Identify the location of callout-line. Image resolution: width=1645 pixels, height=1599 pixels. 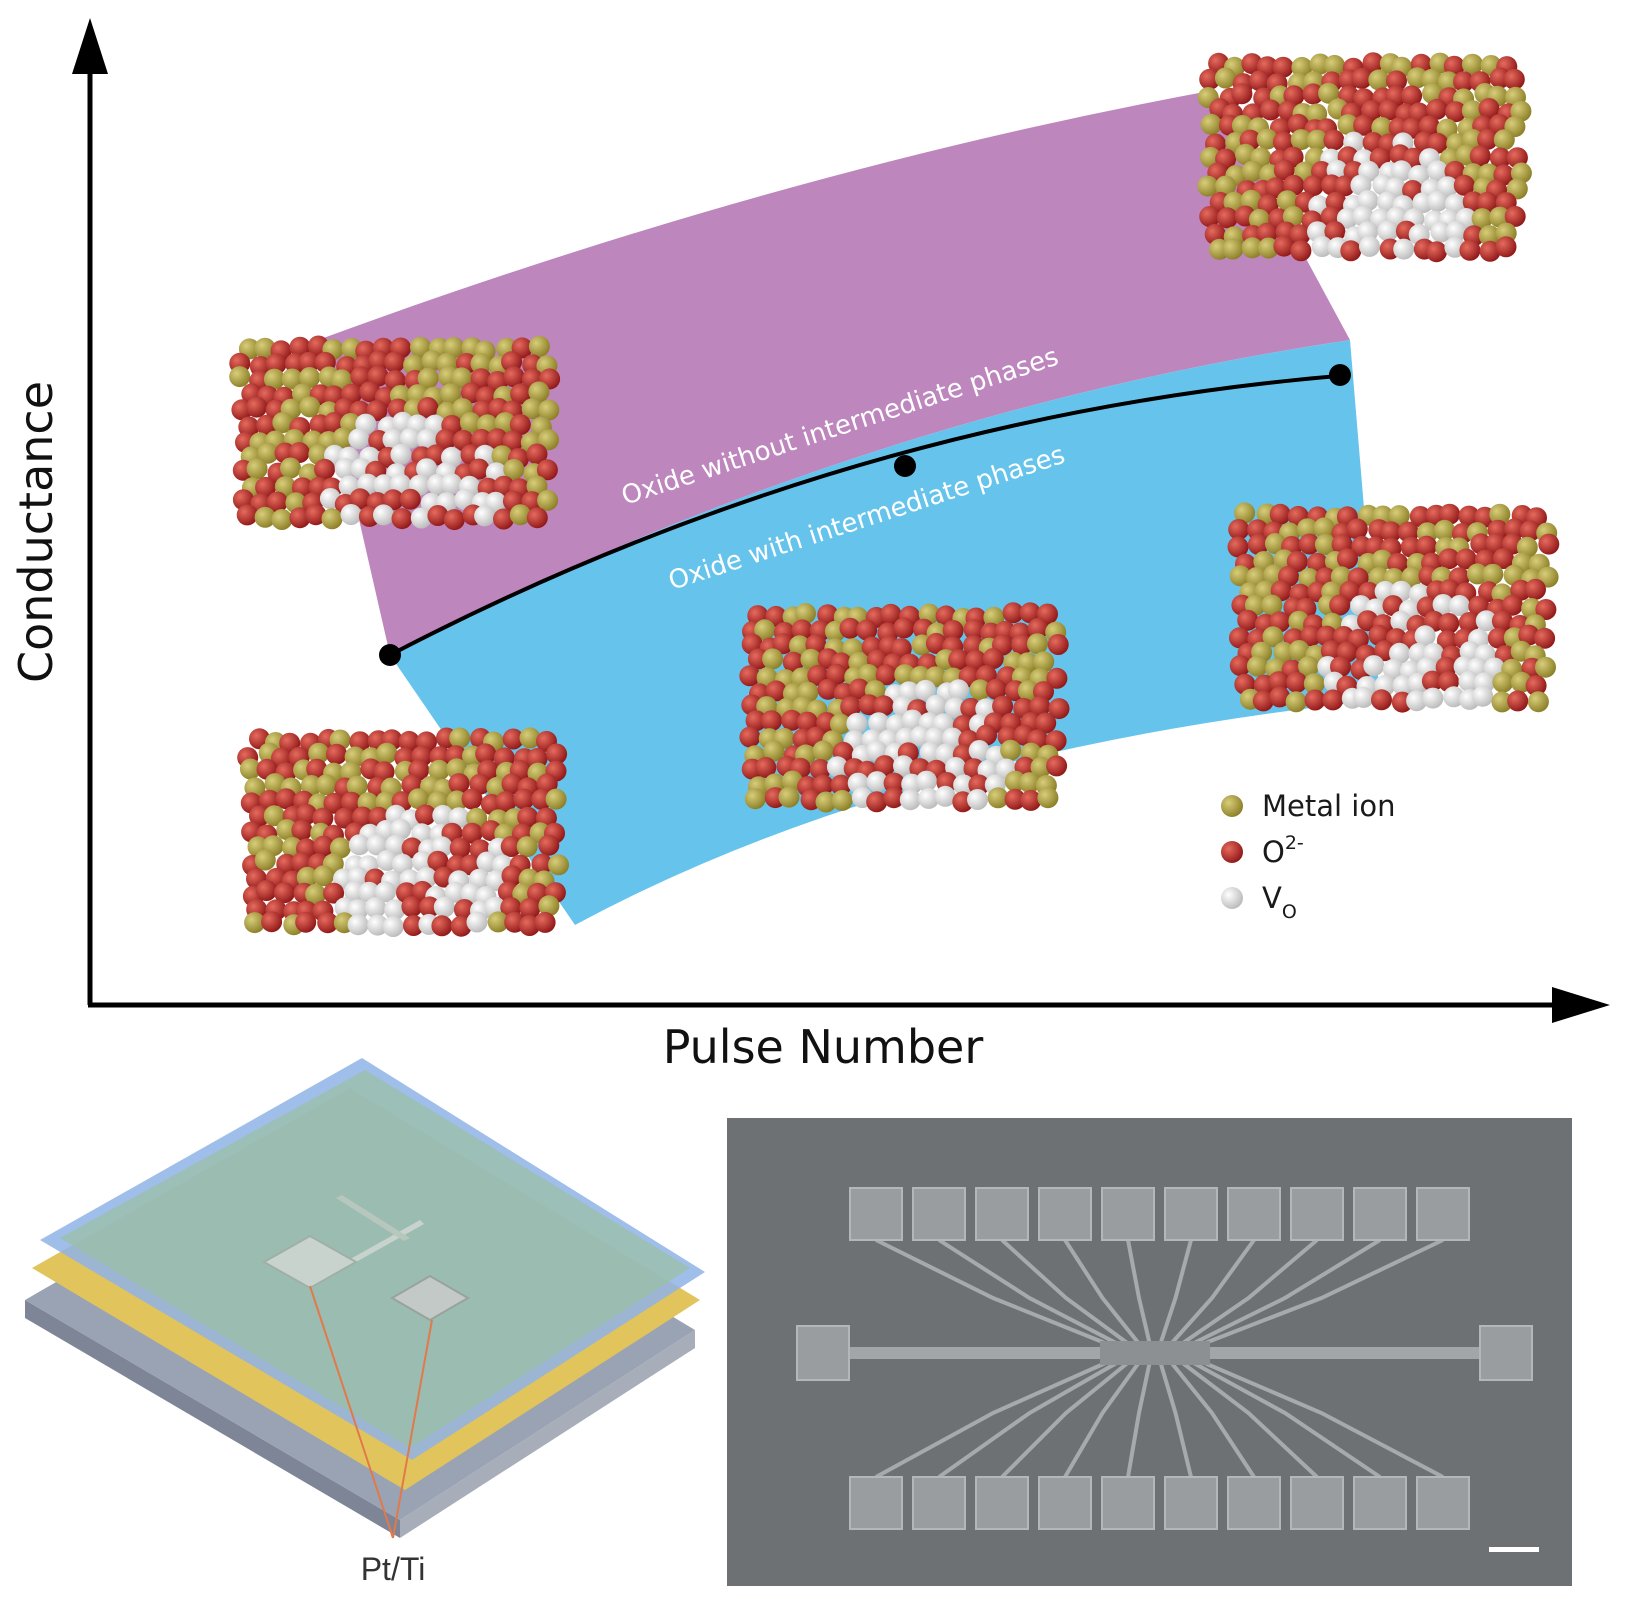
(351, 1412).